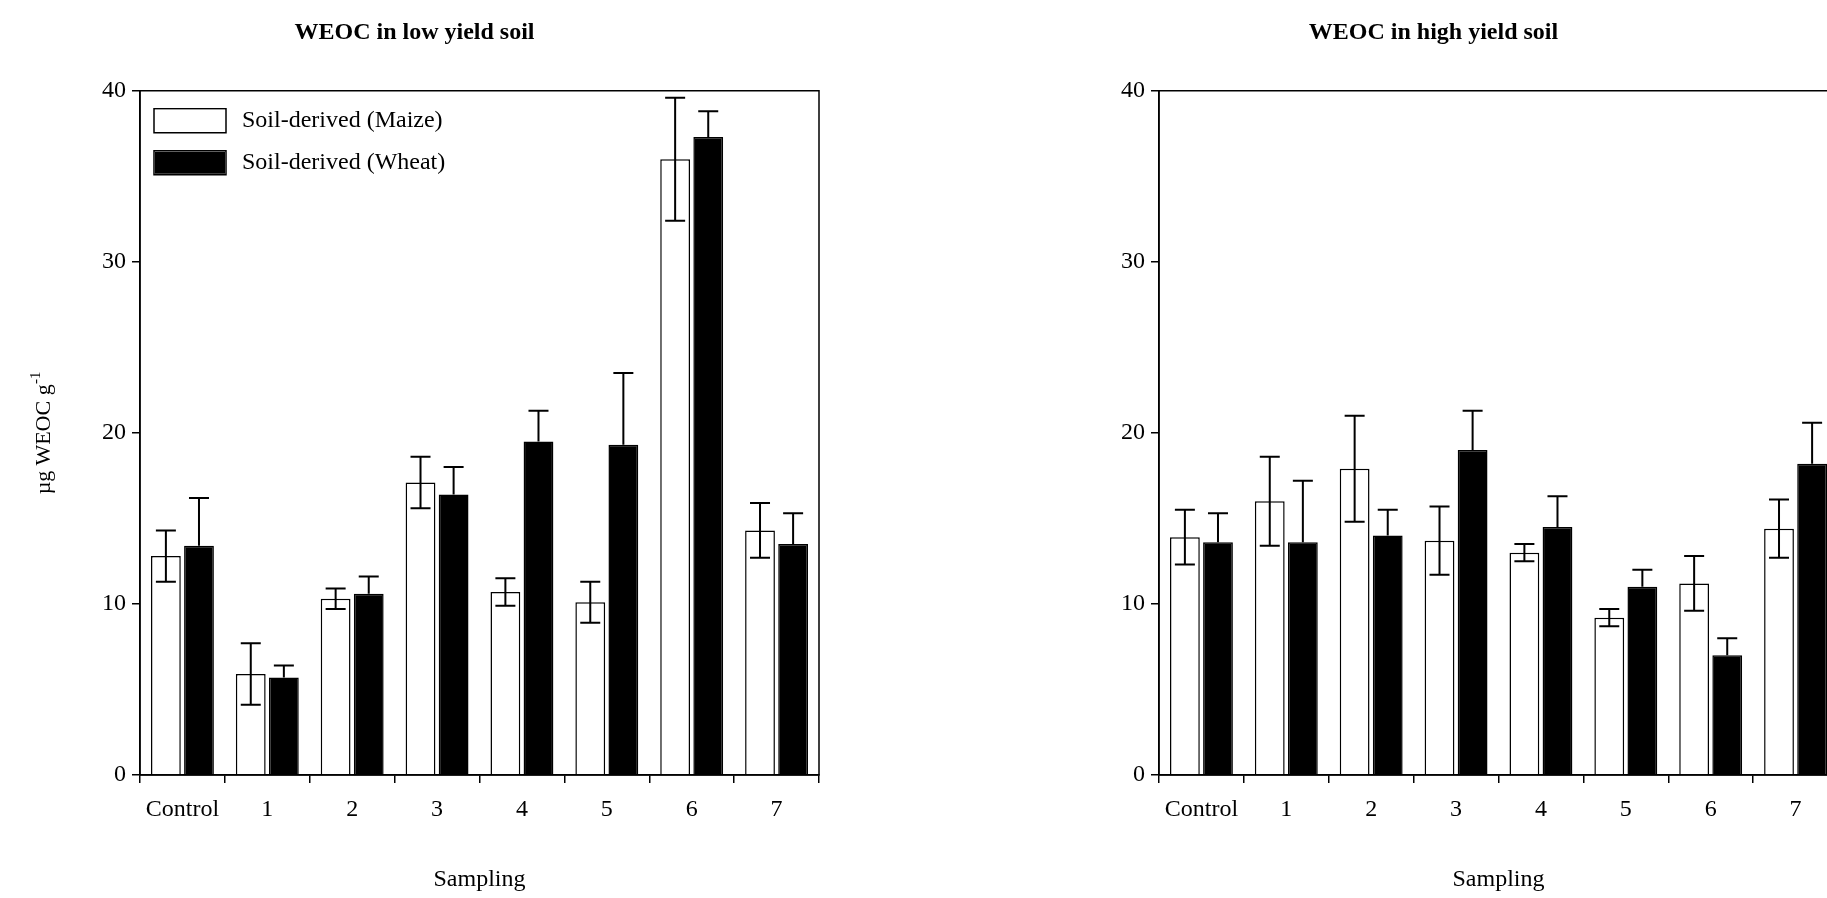 The width and height of the screenshot is (1827, 898). Describe the element at coordinates (41, 433) in the screenshot. I see `y-axis-title: µg WEOC g-1` at that location.